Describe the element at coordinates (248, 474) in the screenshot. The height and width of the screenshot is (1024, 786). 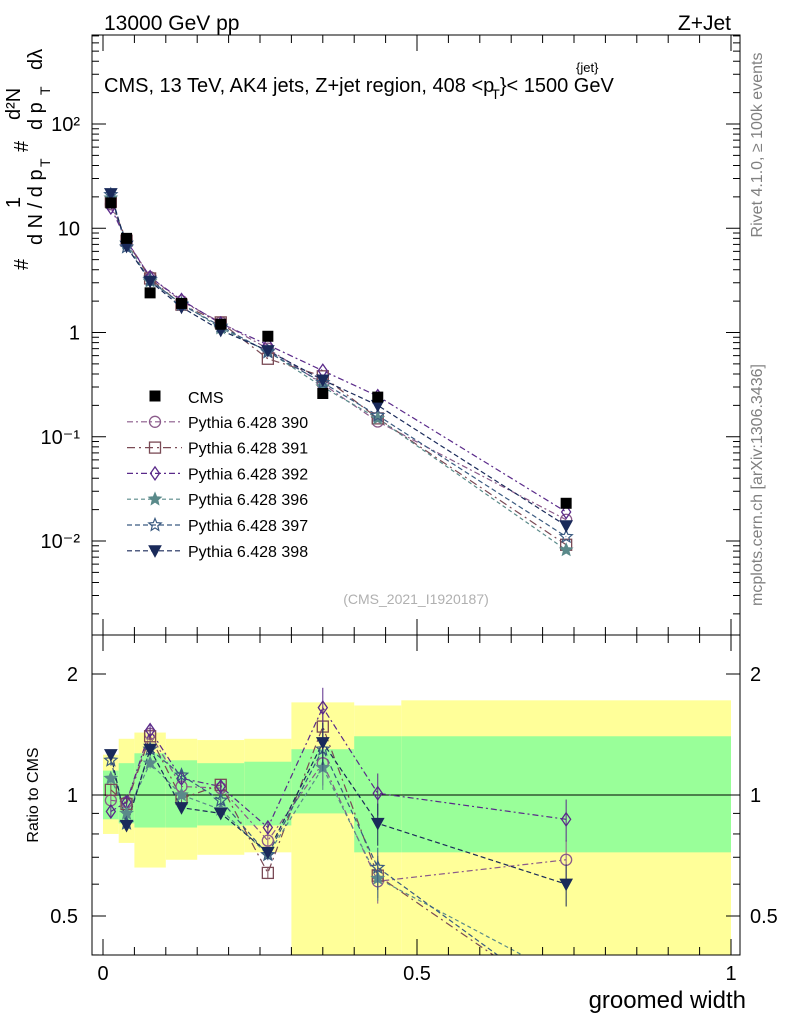
I see `legend-label: Pythia 6.428 392` at that location.